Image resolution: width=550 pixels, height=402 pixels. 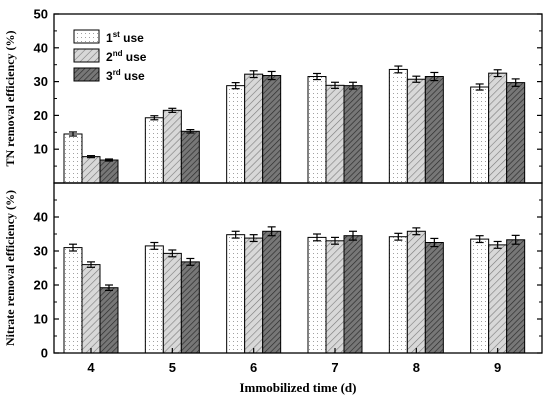 I want to click on legend-item-3: 3rd use, so click(x=109, y=75).